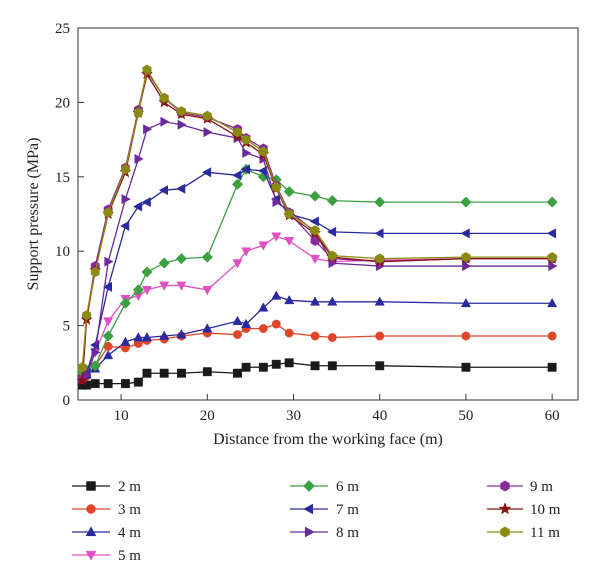 Image resolution: width=600 pixels, height=585 pixels. What do you see at coordinates (106, 533) in the screenshot?
I see `legend-item: 4 m` at bounding box center [106, 533].